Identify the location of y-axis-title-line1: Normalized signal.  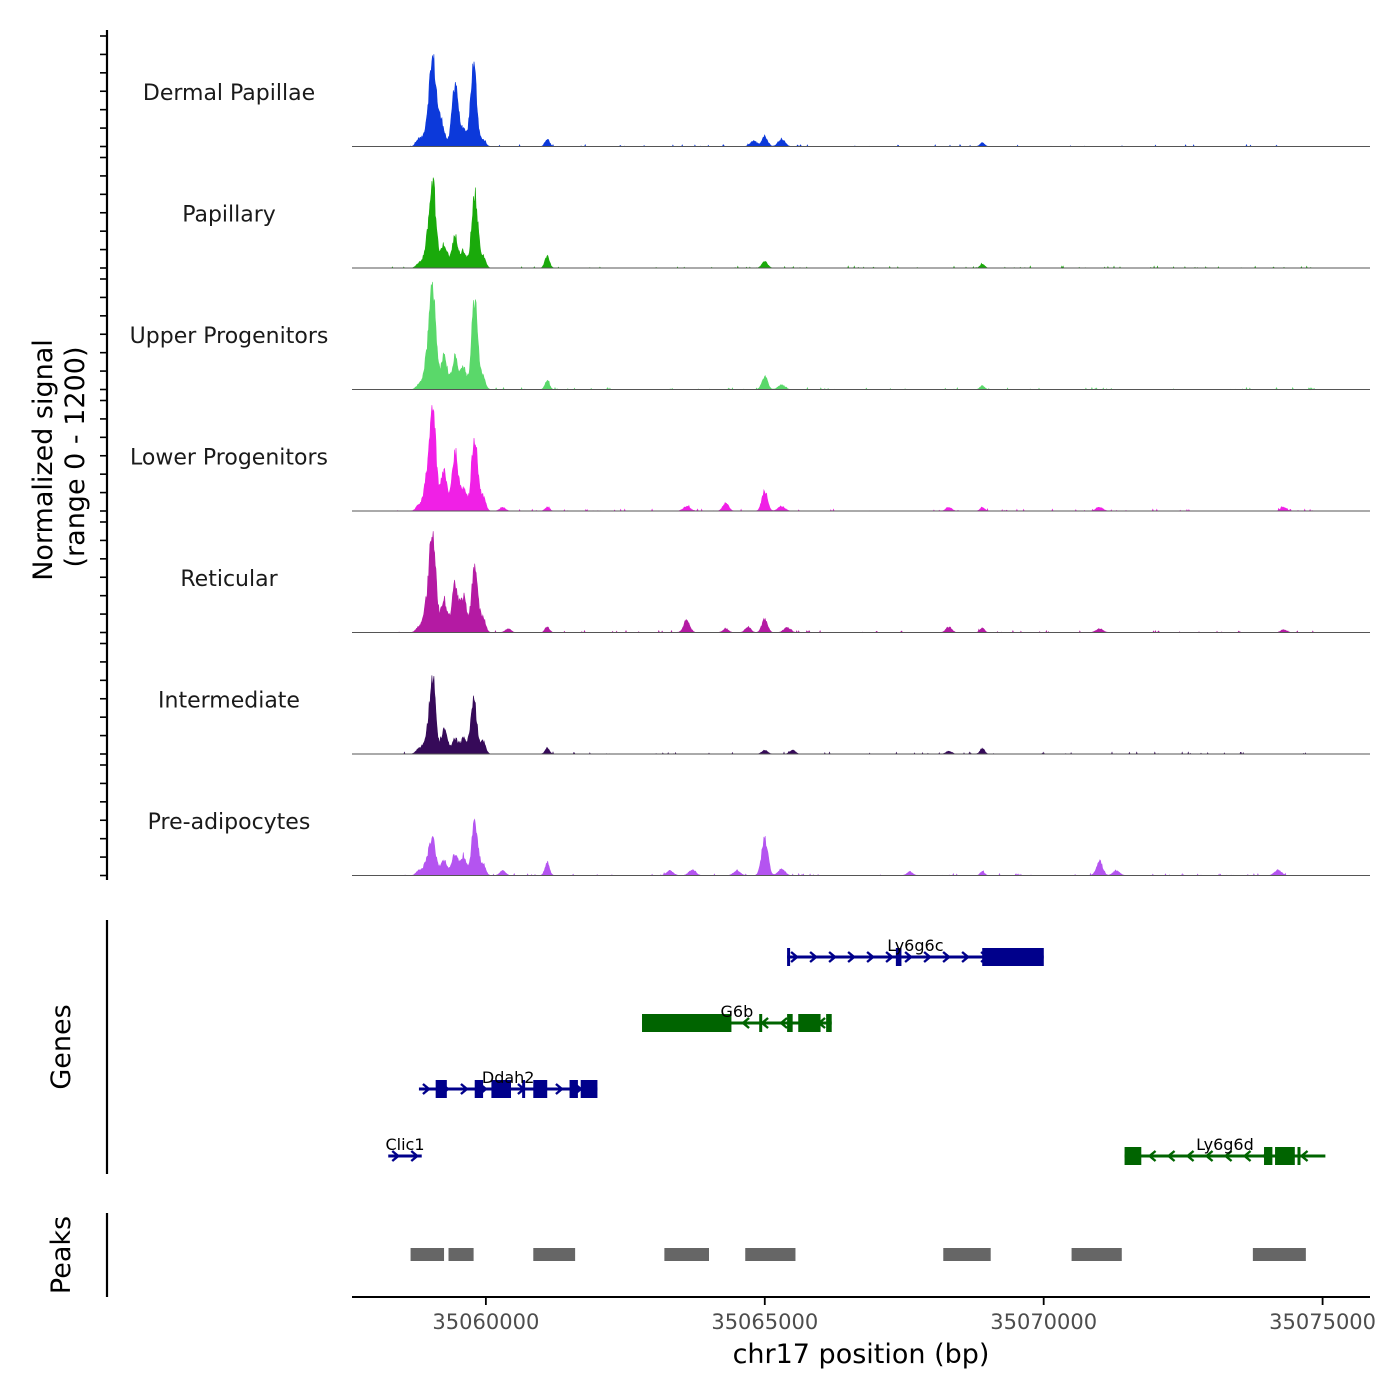
(43, 460).